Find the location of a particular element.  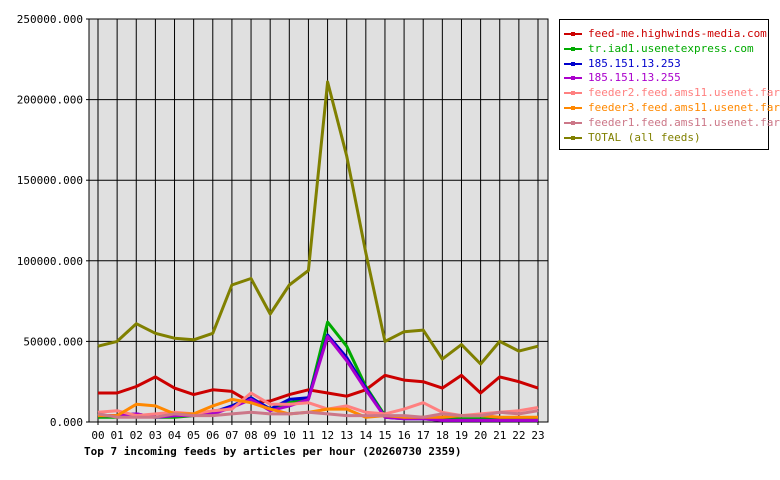

x-tick-label: 15 is located at coordinates (384, 435).